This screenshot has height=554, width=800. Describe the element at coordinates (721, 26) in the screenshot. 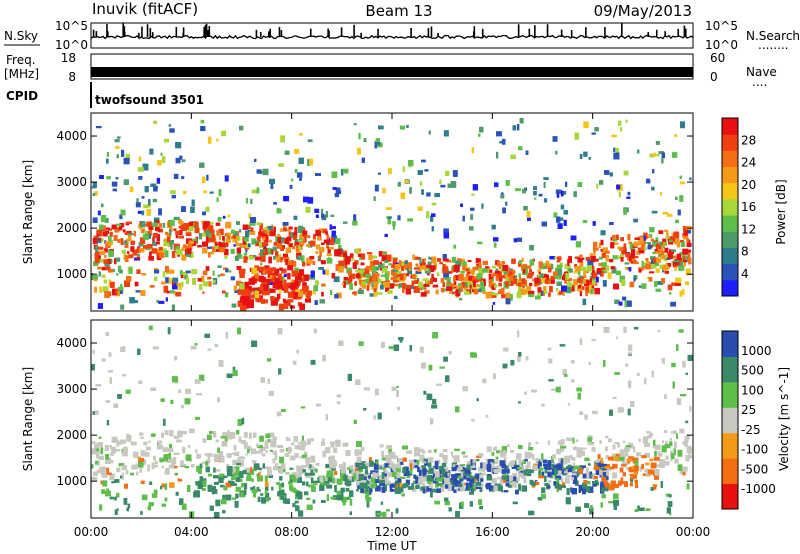

I see `noise-right-tick-top: 10^5` at that location.